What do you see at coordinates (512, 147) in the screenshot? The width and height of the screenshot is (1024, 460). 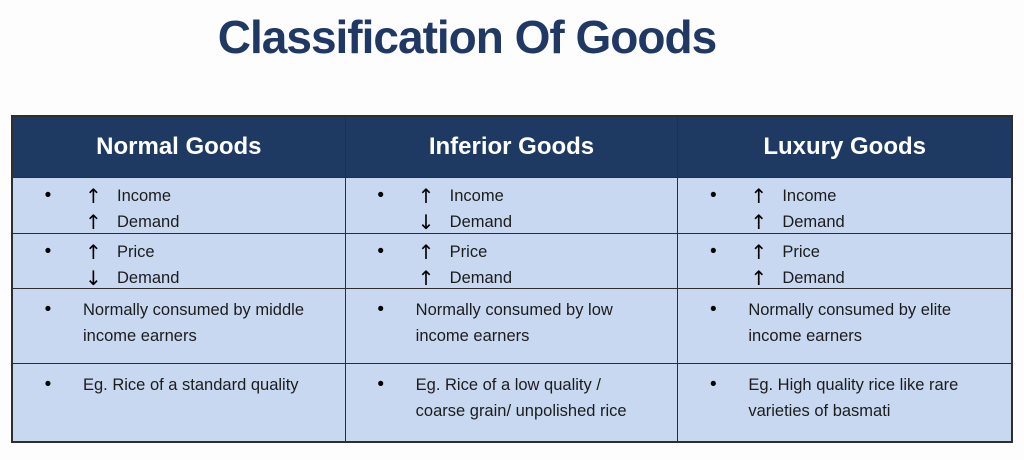 I see `header-inferior-goods: Inferior Goods` at bounding box center [512, 147].